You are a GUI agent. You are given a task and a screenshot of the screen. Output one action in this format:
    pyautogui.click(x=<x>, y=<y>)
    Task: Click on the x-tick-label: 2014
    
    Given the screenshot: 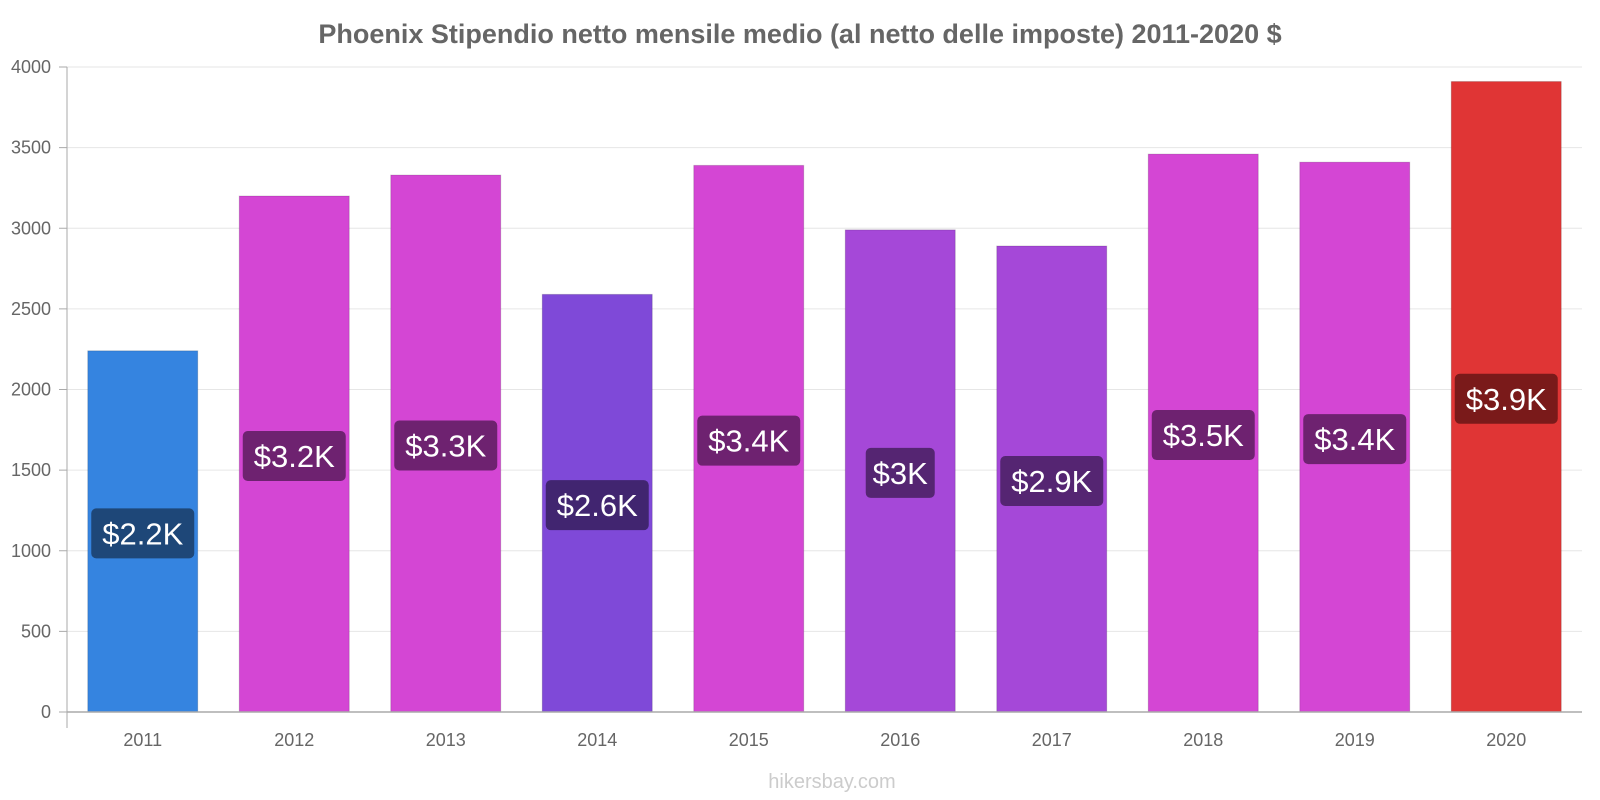 What is the action you would take?
    pyautogui.click(x=597, y=740)
    